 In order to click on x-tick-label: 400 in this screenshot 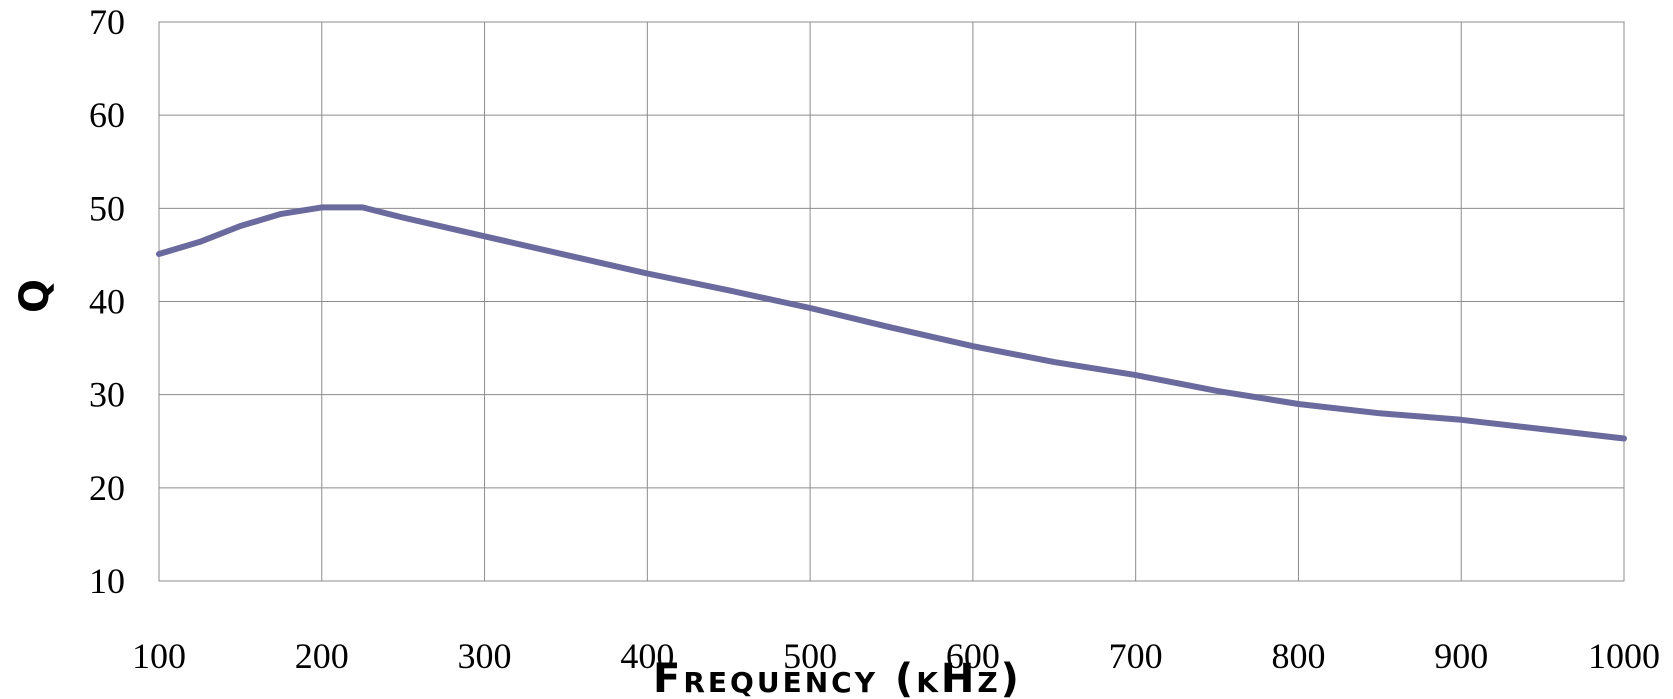, I will do `click(647, 656)`.